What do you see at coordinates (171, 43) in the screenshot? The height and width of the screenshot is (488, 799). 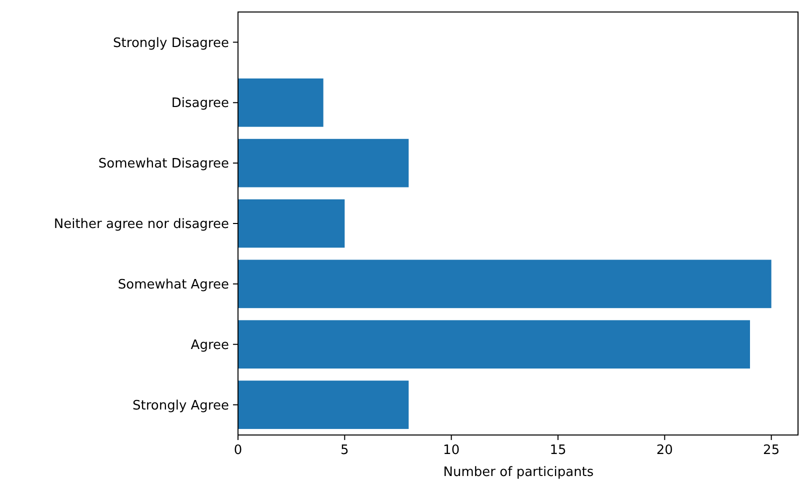 I see `y-tick-label: Strongly Disagree` at bounding box center [171, 43].